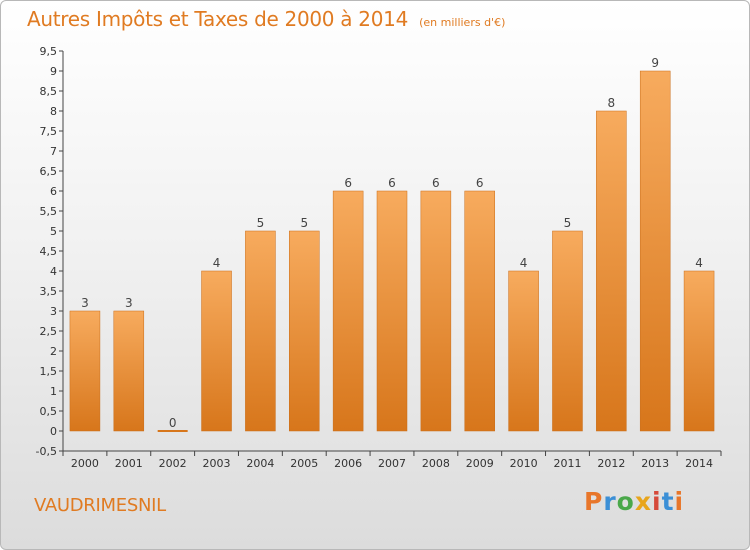 Image resolution: width=750 pixels, height=550 pixels. Describe the element at coordinates (49, 251) in the screenshot. I see `y-tick-label: 4,5` at that location.